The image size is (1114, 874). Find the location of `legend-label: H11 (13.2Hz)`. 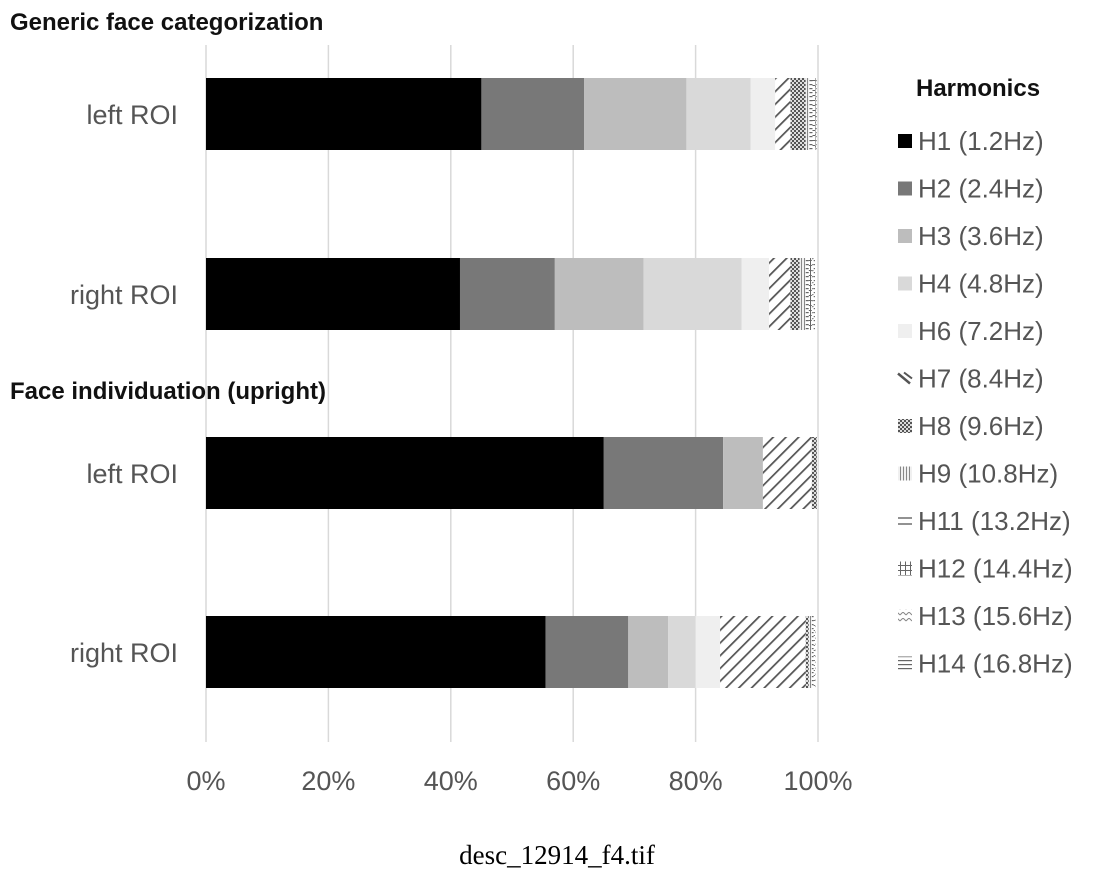

legend-label: H11 (13.2Hz) is located at coordinates (994, 521).